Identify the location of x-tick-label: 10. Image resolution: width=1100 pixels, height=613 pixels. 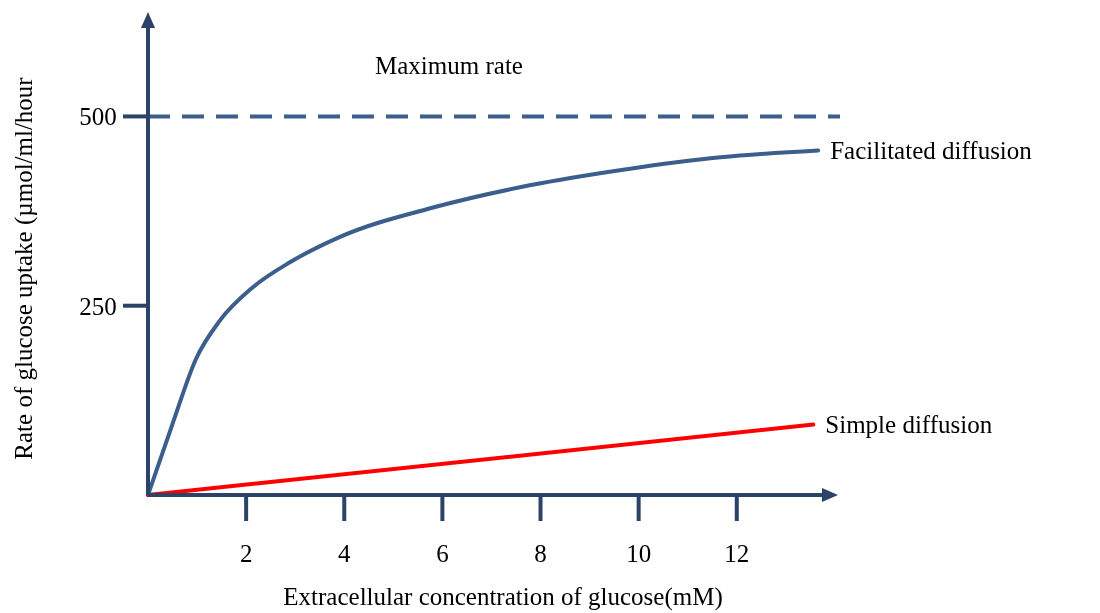
(639, 553).